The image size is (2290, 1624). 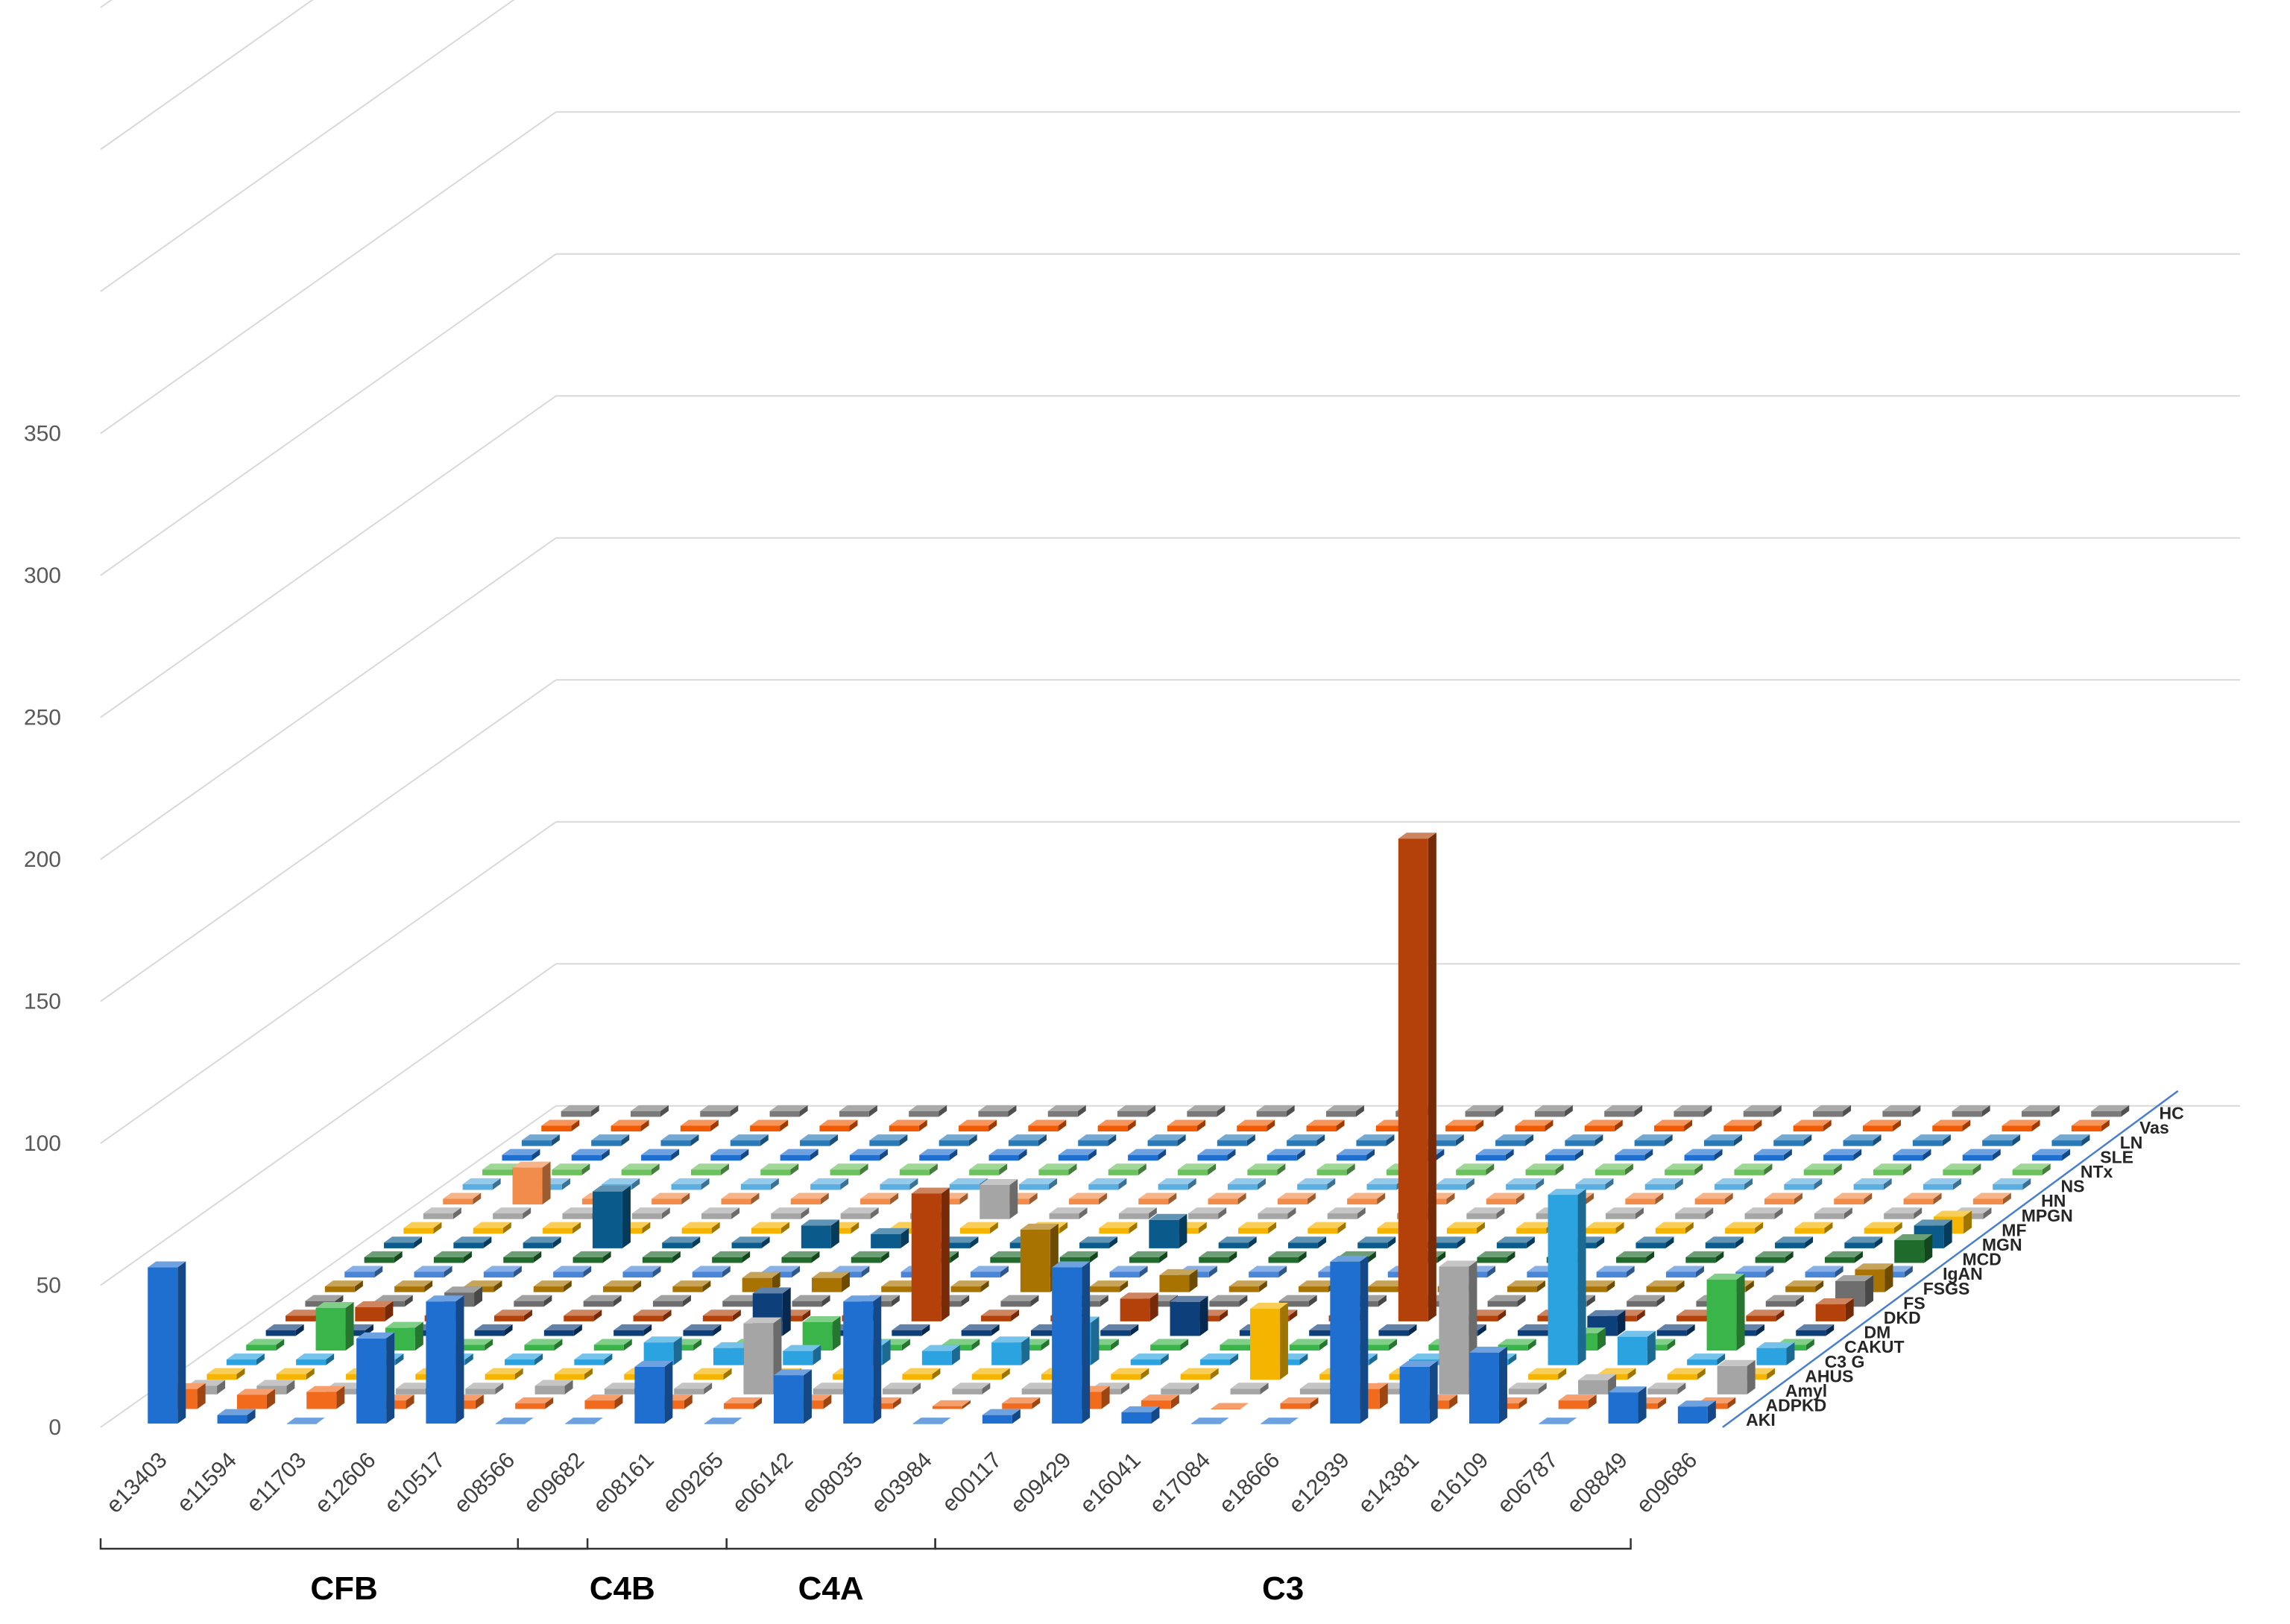 I want to click on bar-c3-g-e09682, so click(x=662, y=1350).